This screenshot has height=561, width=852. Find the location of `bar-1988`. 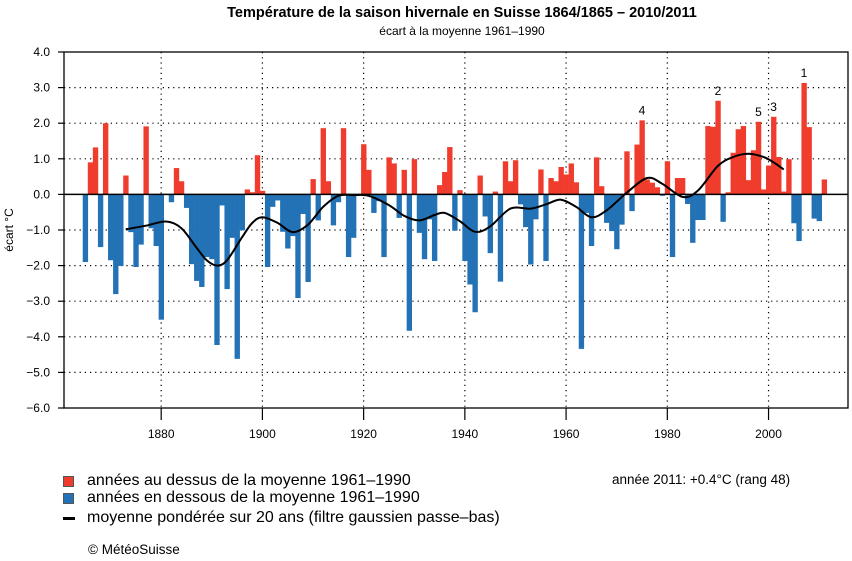

bar-1988 is located at coordinates (708, 160).